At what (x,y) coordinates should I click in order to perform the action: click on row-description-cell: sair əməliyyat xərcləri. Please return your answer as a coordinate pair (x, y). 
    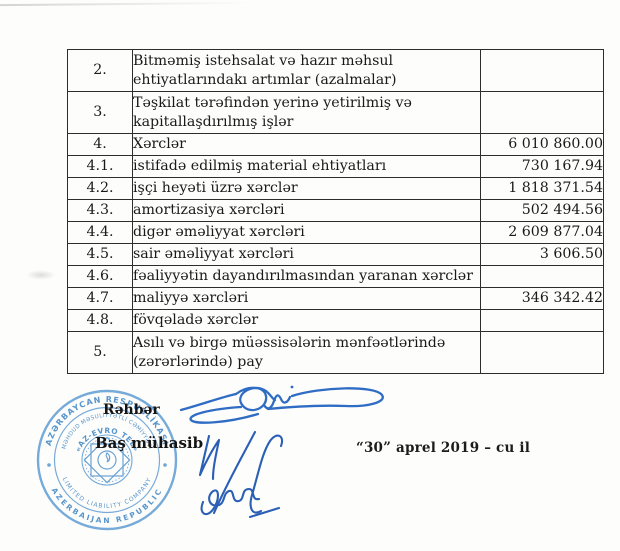
    Looking at the image, I should click on (306, 254).